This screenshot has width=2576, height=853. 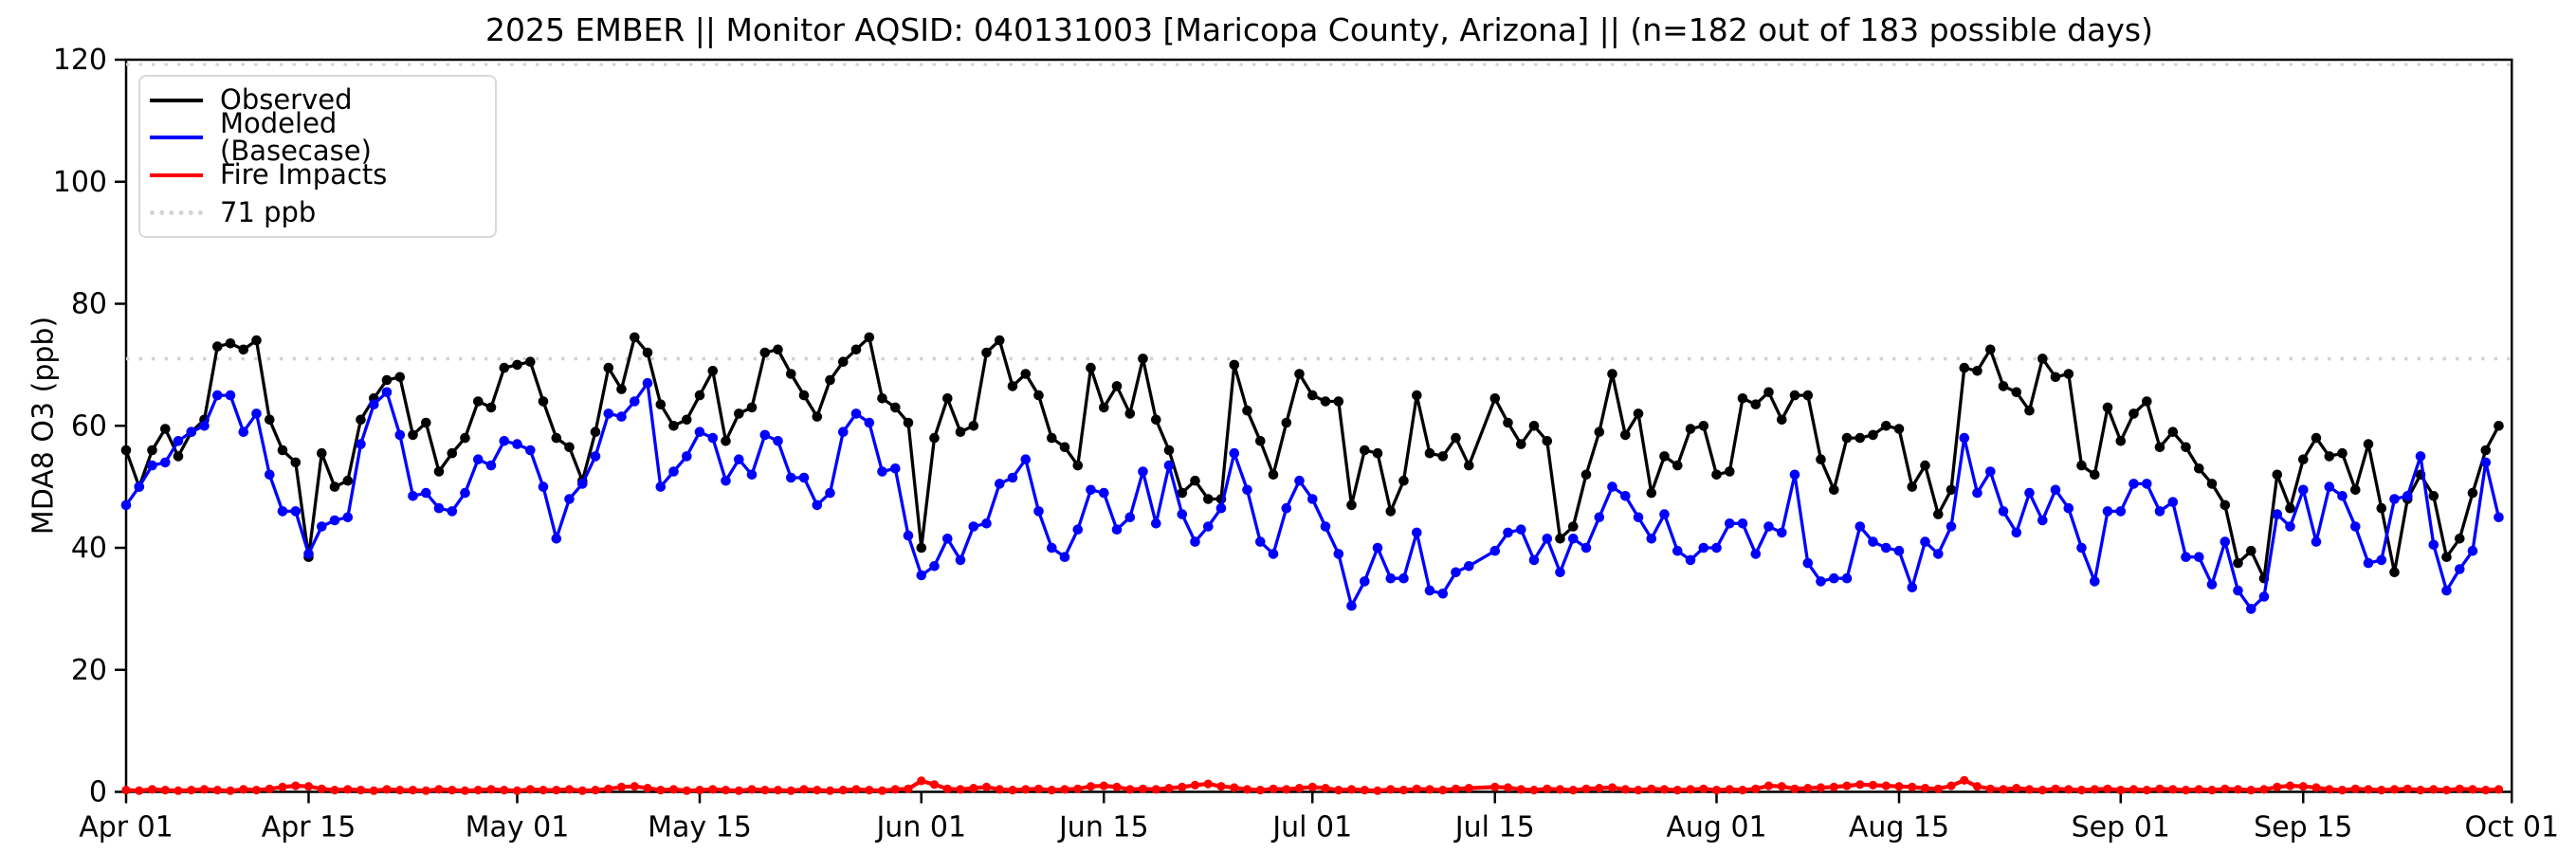 What do you see at coordinates (1311, 827) in the screenshot?
I see `svg-text: Jul 01` at bounding box center [1311, 827].